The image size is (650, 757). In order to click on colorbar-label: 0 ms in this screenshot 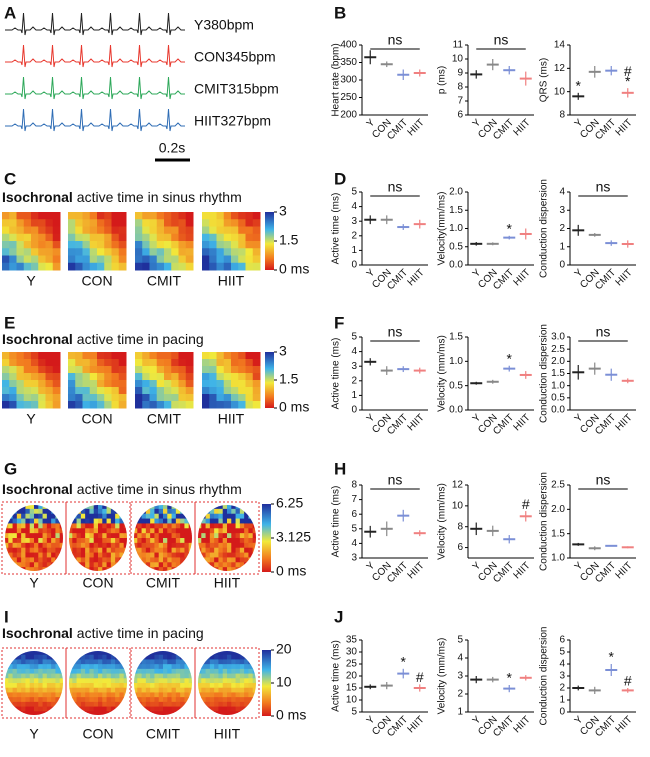, I will do `click(291, 715)`.